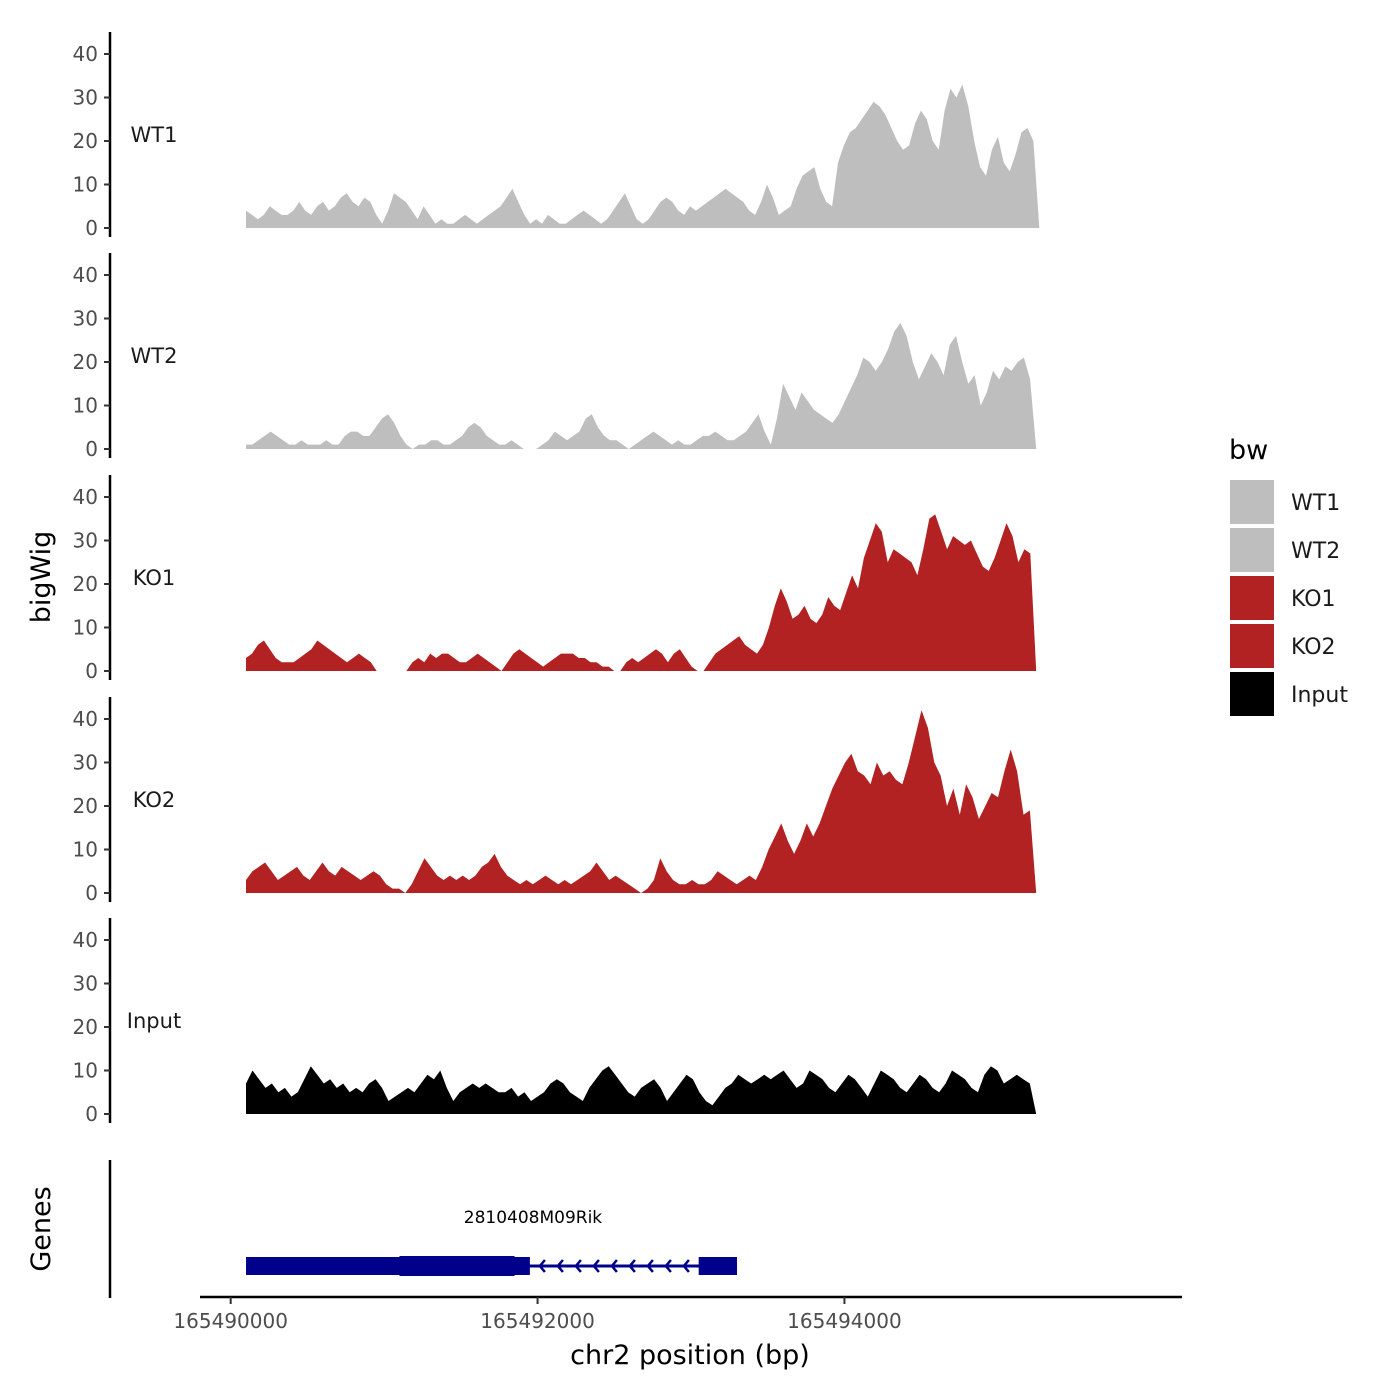 The width and height of the screenshot is (1400, 1400). What do you see at coordinates (154, 135) in the screenshot?
I see `track-label: WT1` at bounding box center [154, 135].